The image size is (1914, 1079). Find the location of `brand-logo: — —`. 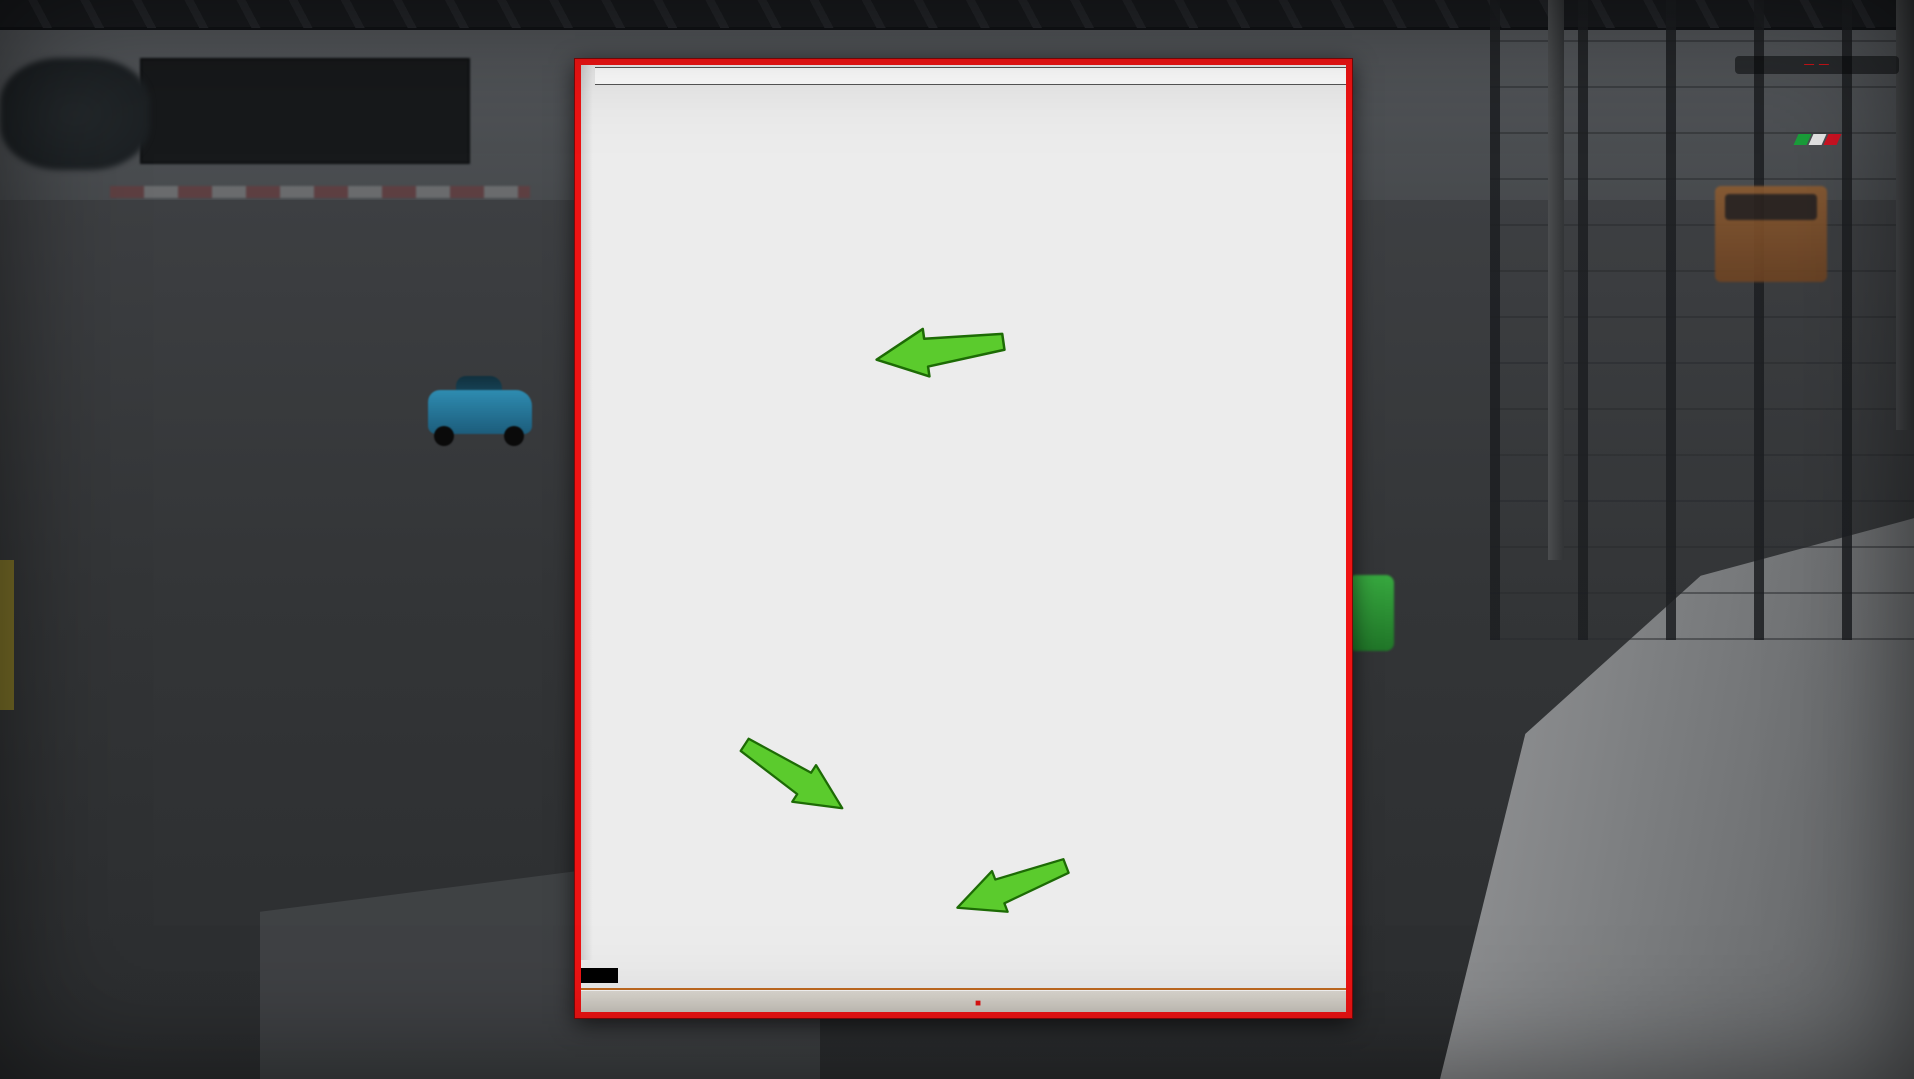

brand-logo: — — is located at coordinates (1817, 103).